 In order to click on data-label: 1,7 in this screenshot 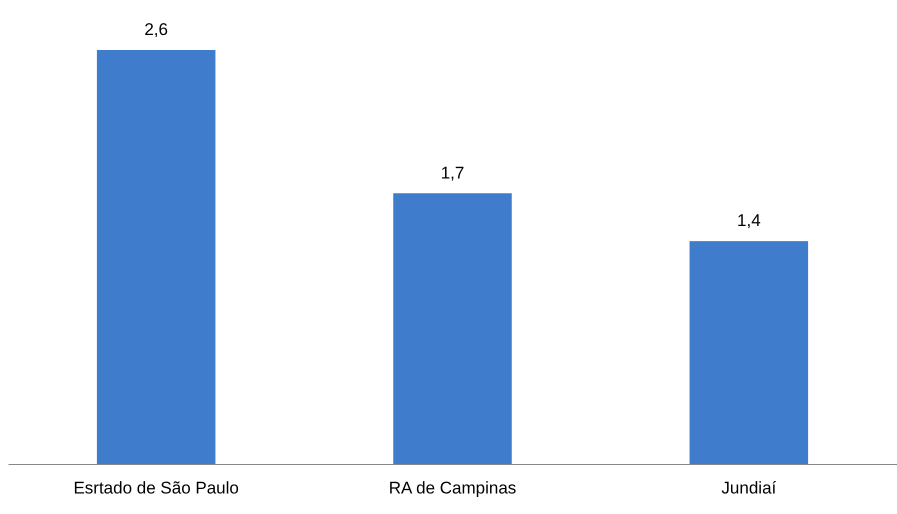, I will do `click(452, 172)`.